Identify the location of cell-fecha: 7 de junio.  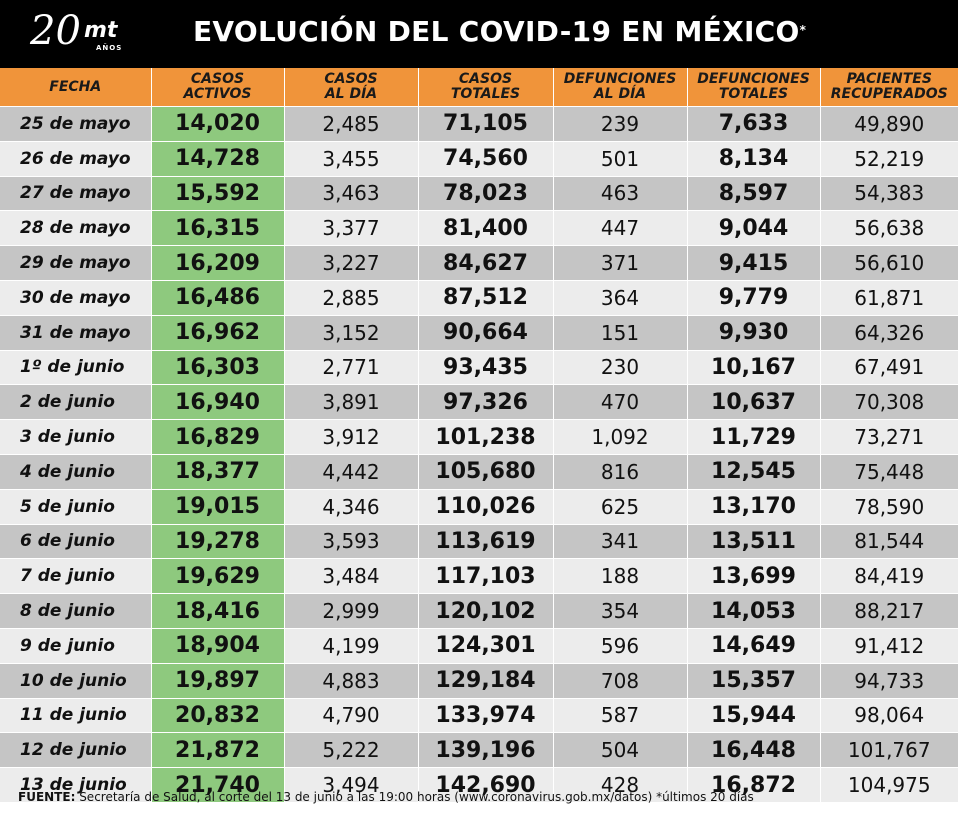
(76, 576).